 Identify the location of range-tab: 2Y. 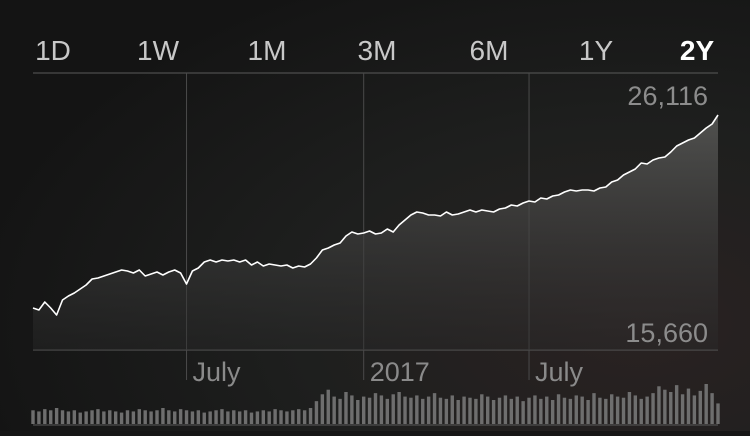
(697, 50).